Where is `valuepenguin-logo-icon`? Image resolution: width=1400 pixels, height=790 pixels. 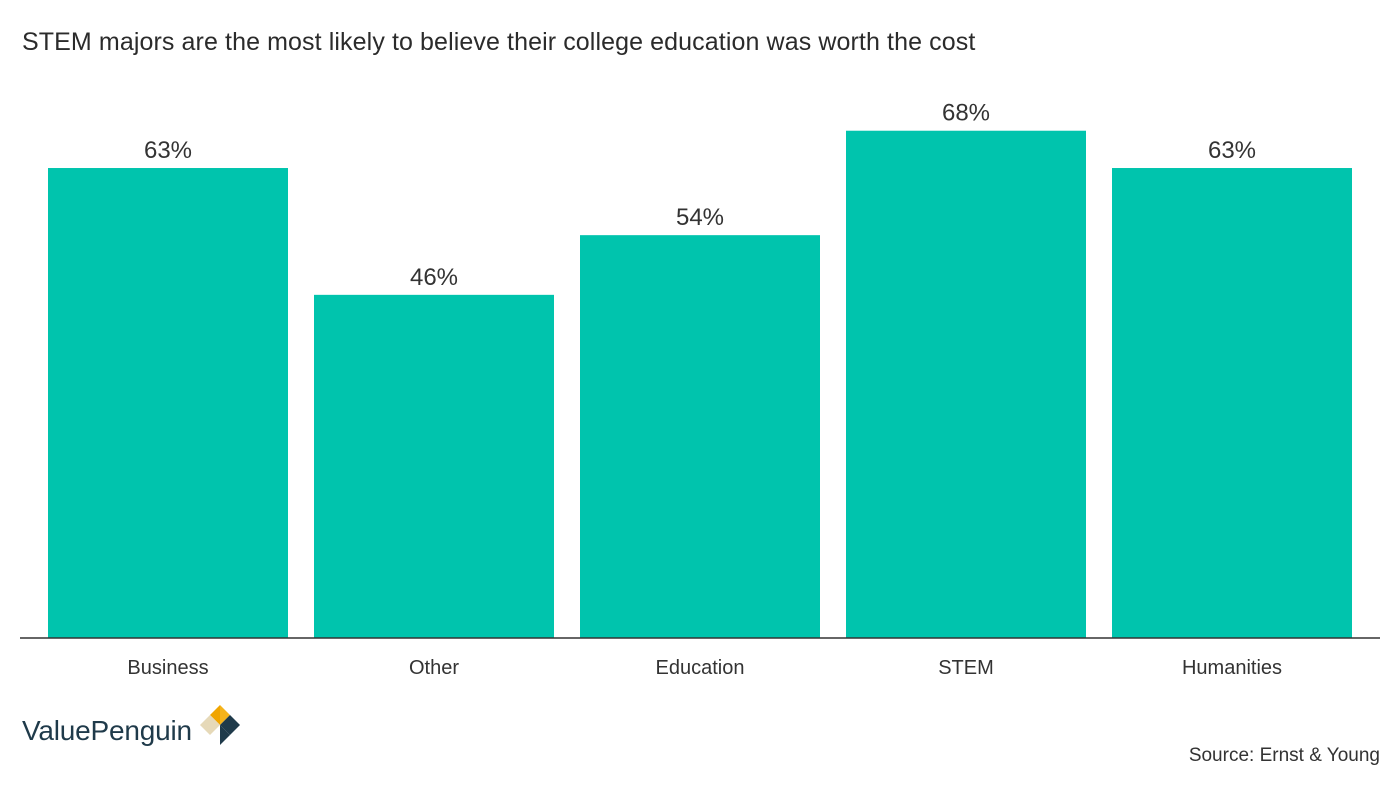 valuepenguin-logo-icon is located at coordinates (220, 727).